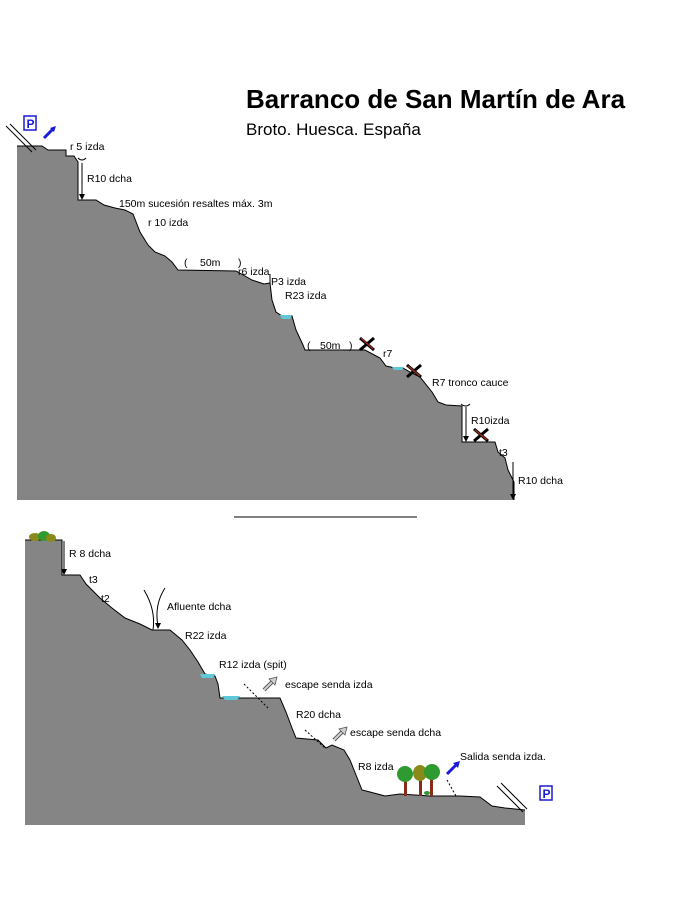 This screenshot has height=909, width=686. Describe the element at coordinates (387, 354) in the screenshot. I see `label-r7: r7` at that location.